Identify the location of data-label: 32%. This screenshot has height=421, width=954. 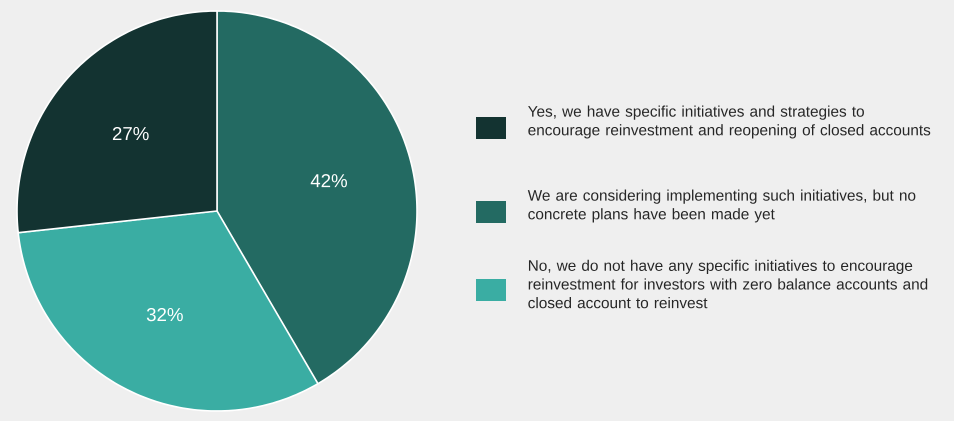
(164, 315).